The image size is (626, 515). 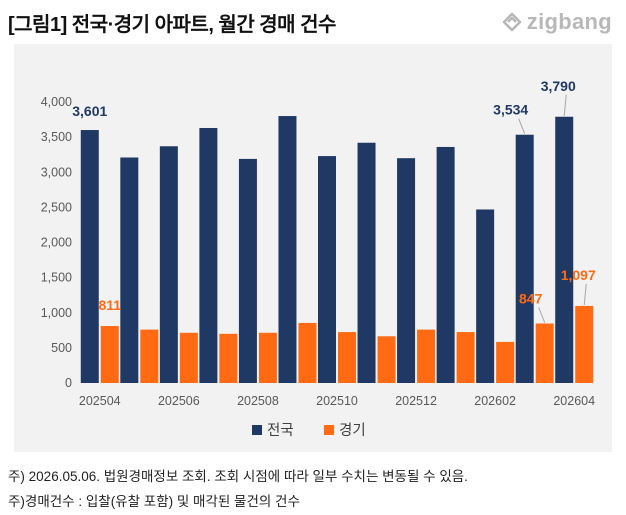 I want to click on brand-logo: zigbang, so click(x=556, y=22).